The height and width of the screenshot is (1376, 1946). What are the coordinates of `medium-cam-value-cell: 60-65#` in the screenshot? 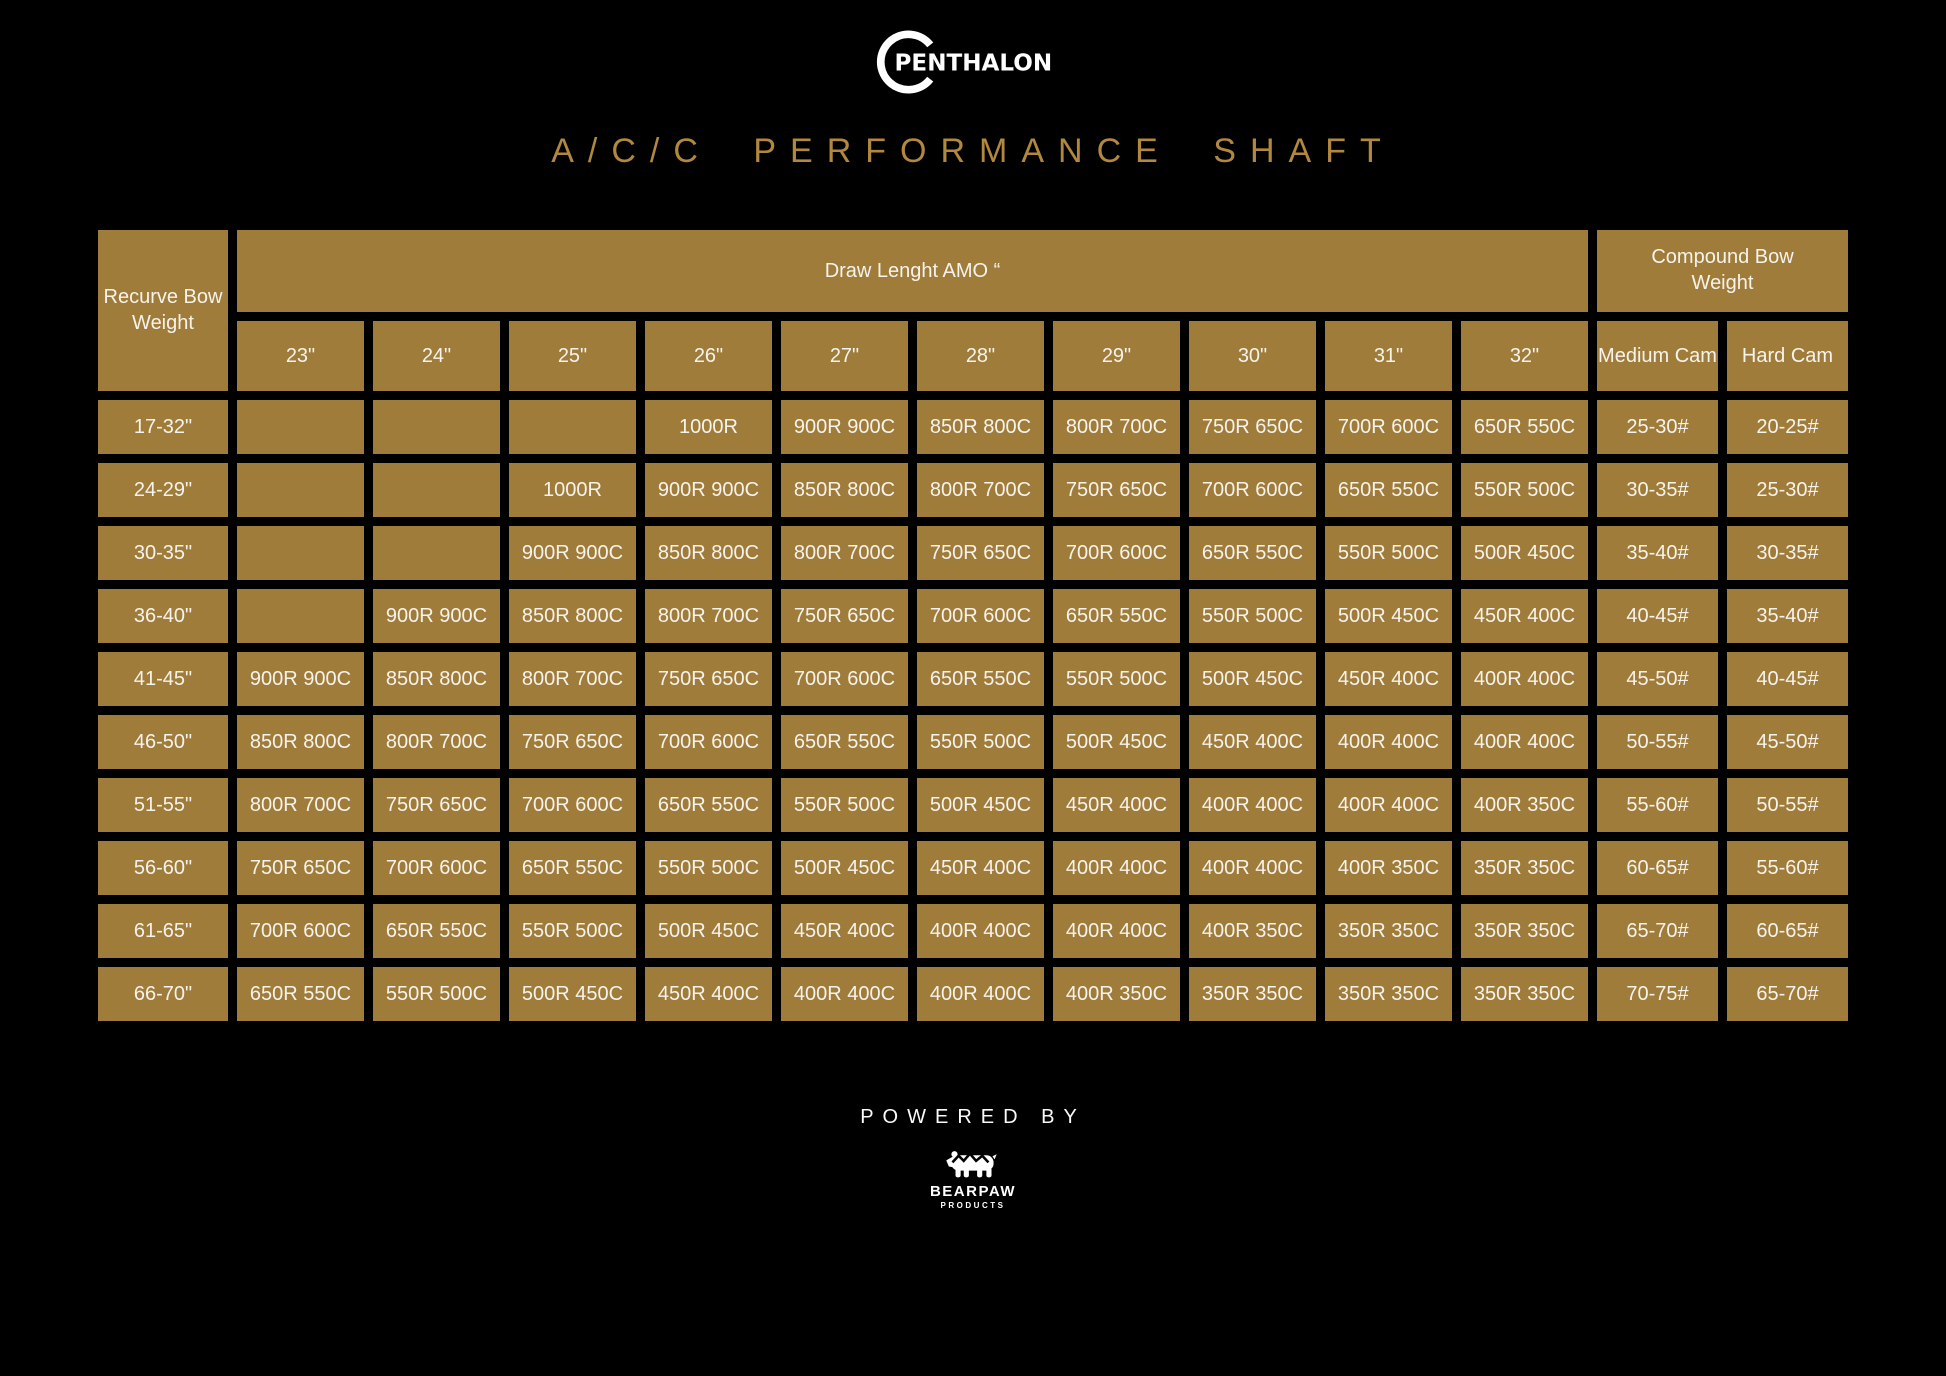 It's located at (1657, 868).